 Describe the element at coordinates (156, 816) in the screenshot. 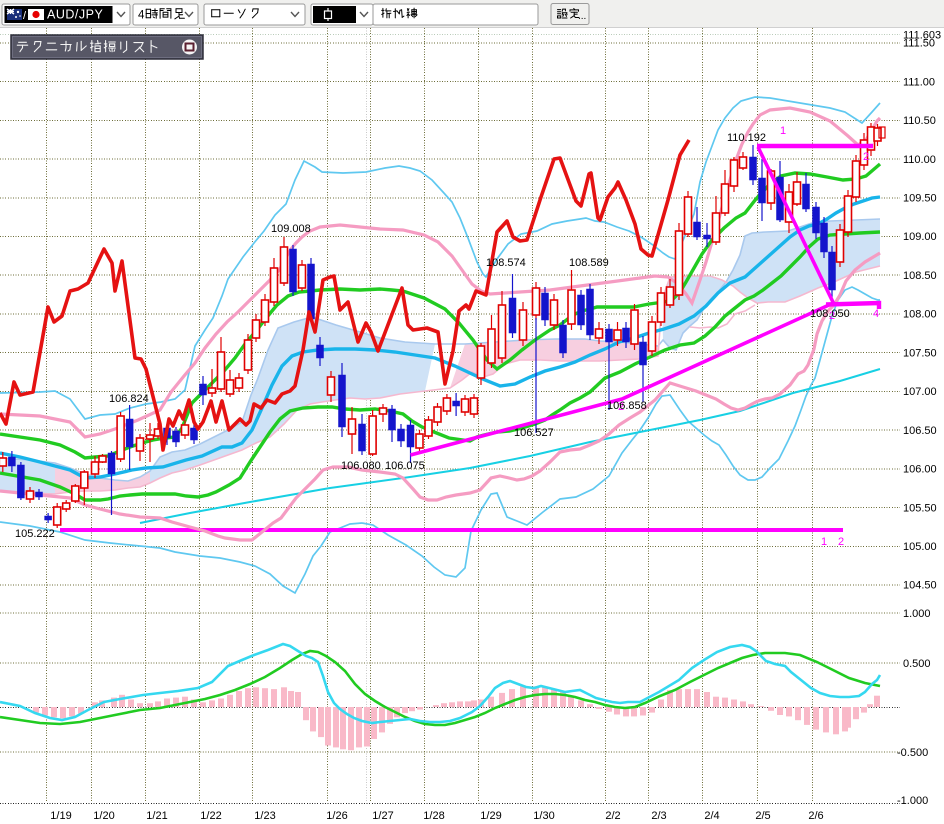

I see `svg-text: 1/21` at that location.